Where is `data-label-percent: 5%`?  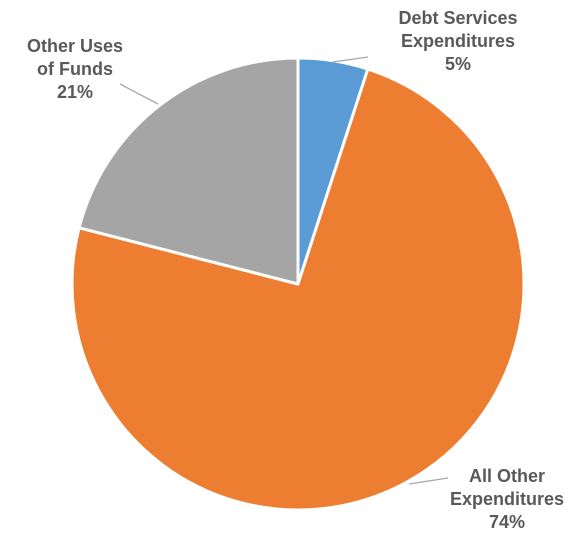 data-label-percent: 5% is located at coordinates (458, 64).